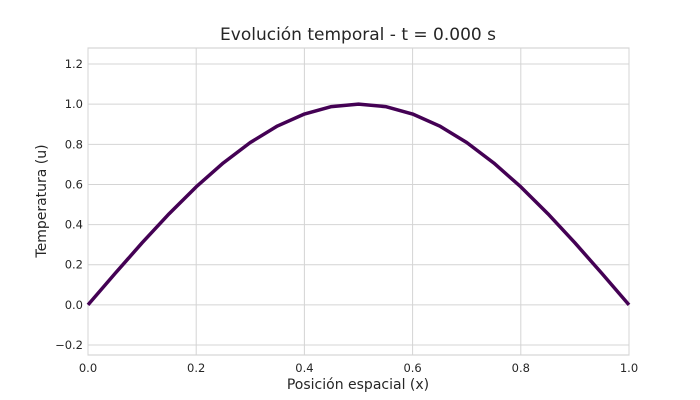  Describe the element at coordinates (88, 368) in the screenshot. I see `x-tick-label: 0.0` at that location.